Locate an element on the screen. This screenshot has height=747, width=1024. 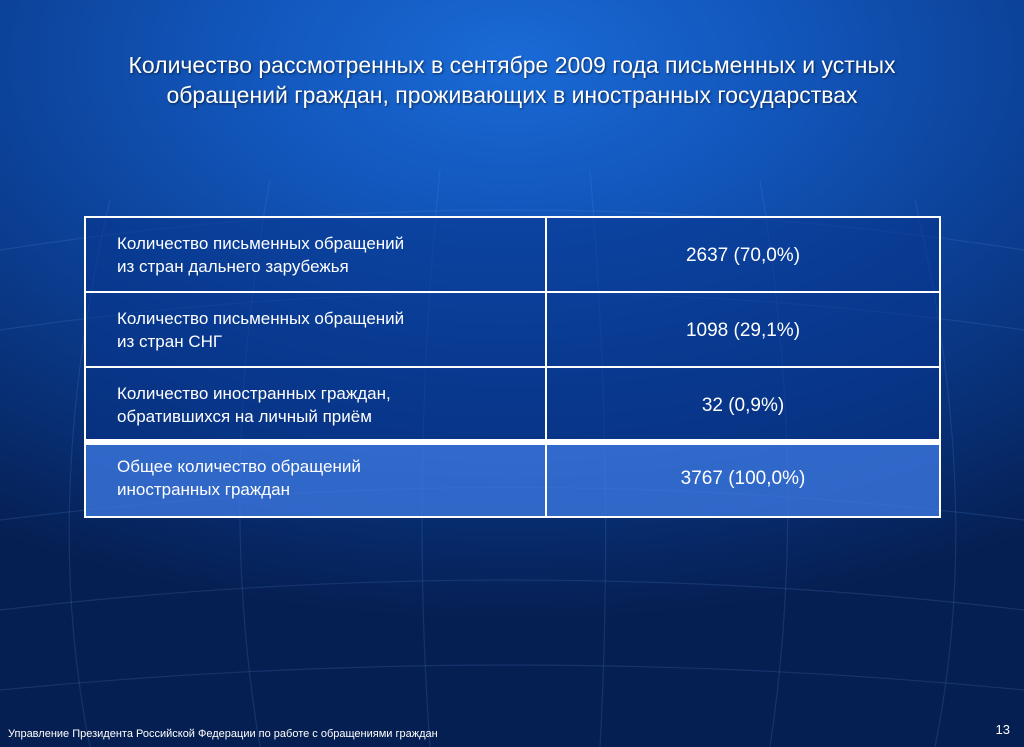
row-value: 32 (0,9%) is located at coordinates (743, 404).